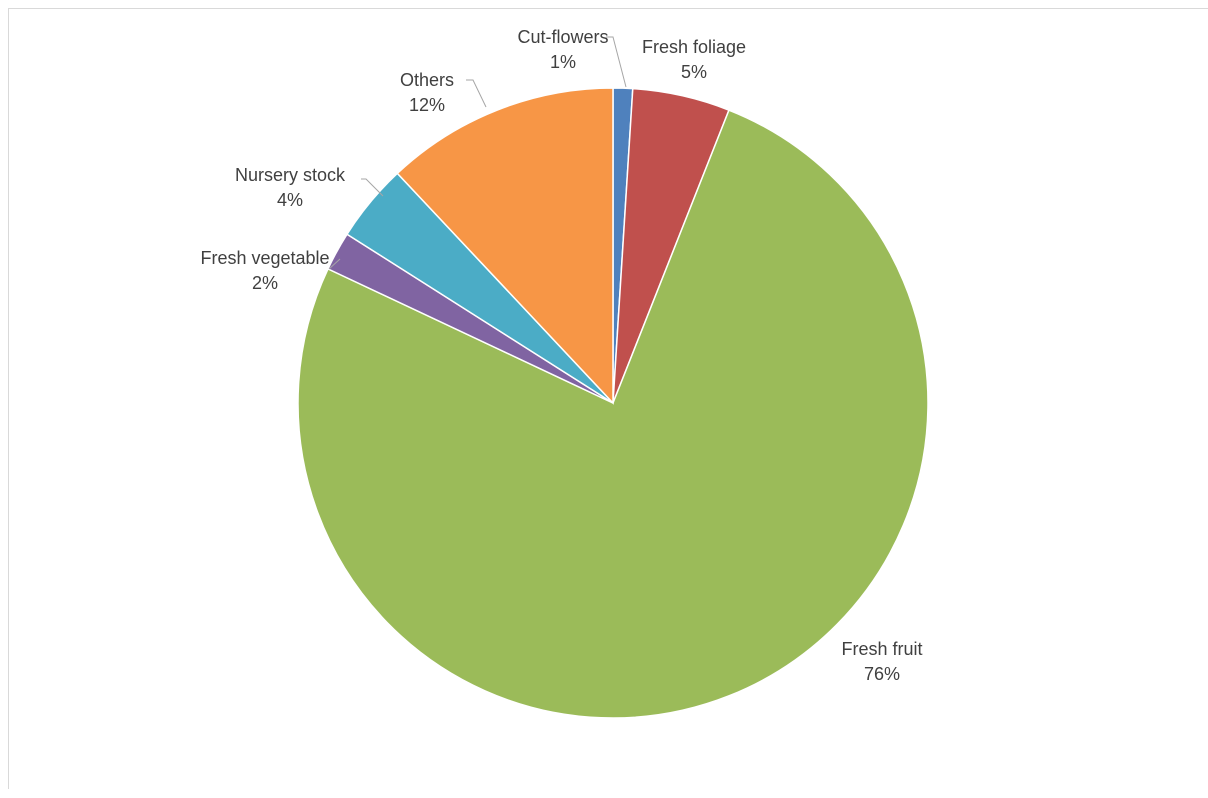  I want to click on slice-value-label: 12%, so click(427, 105).